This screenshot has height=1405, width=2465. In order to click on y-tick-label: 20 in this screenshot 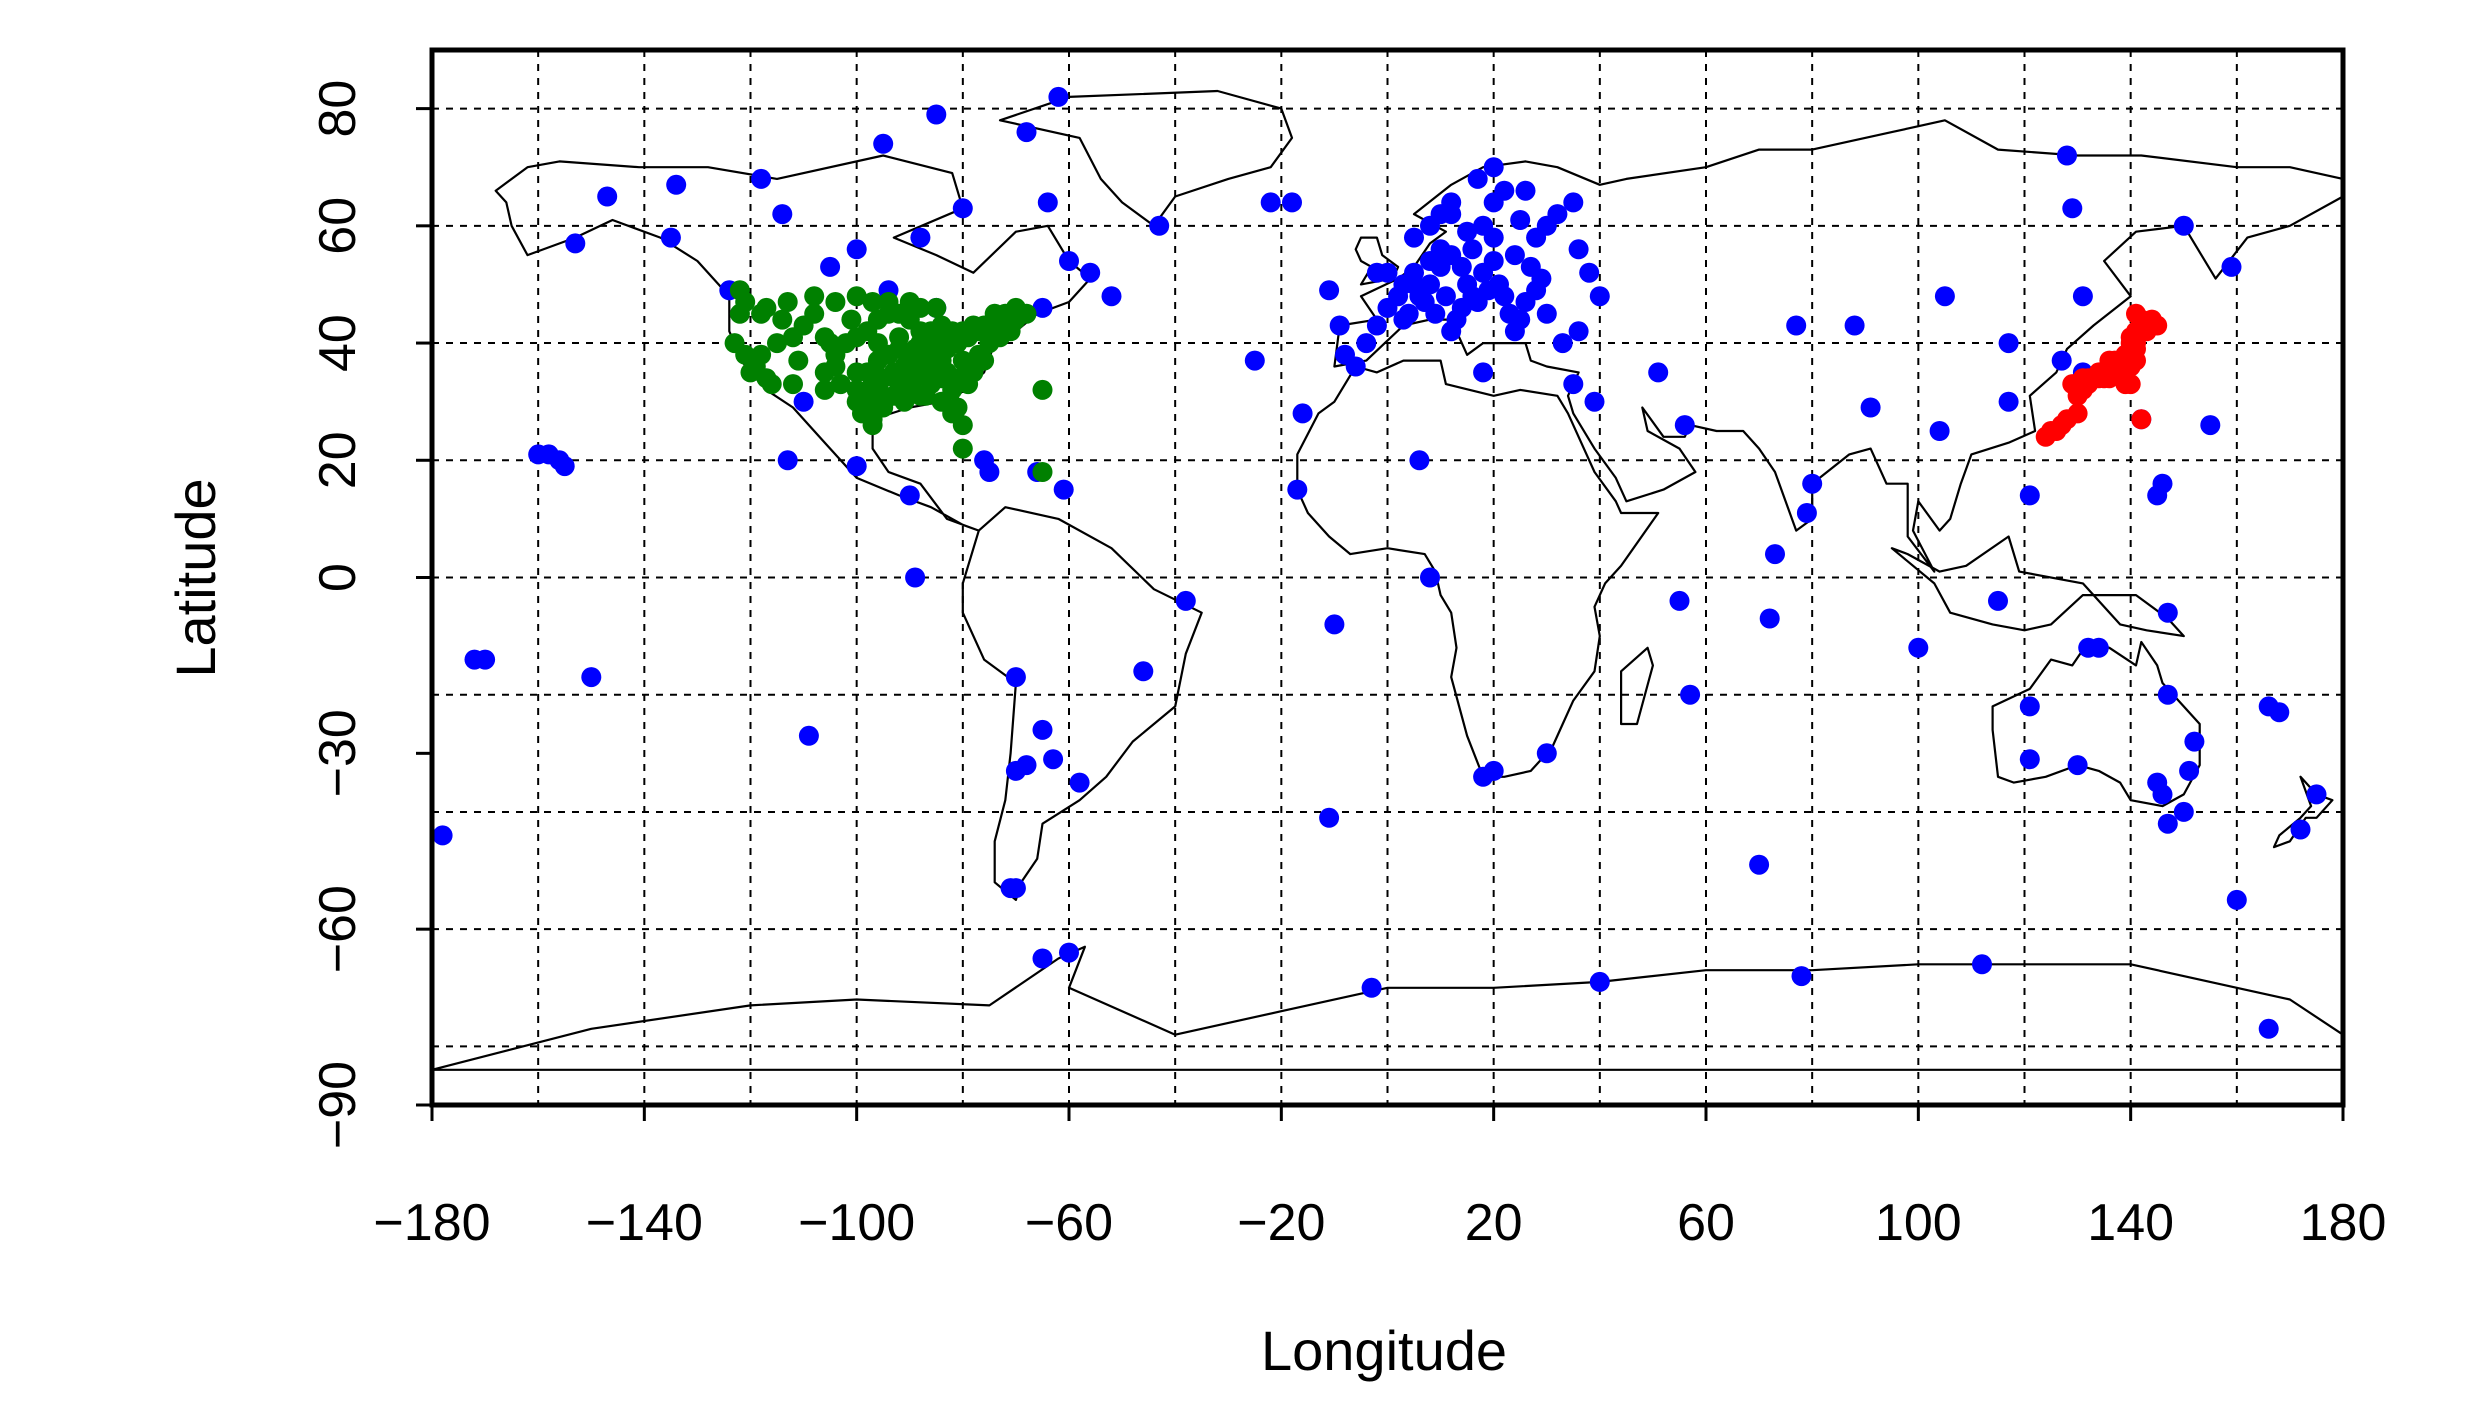, I will do `click(338, 460)`.